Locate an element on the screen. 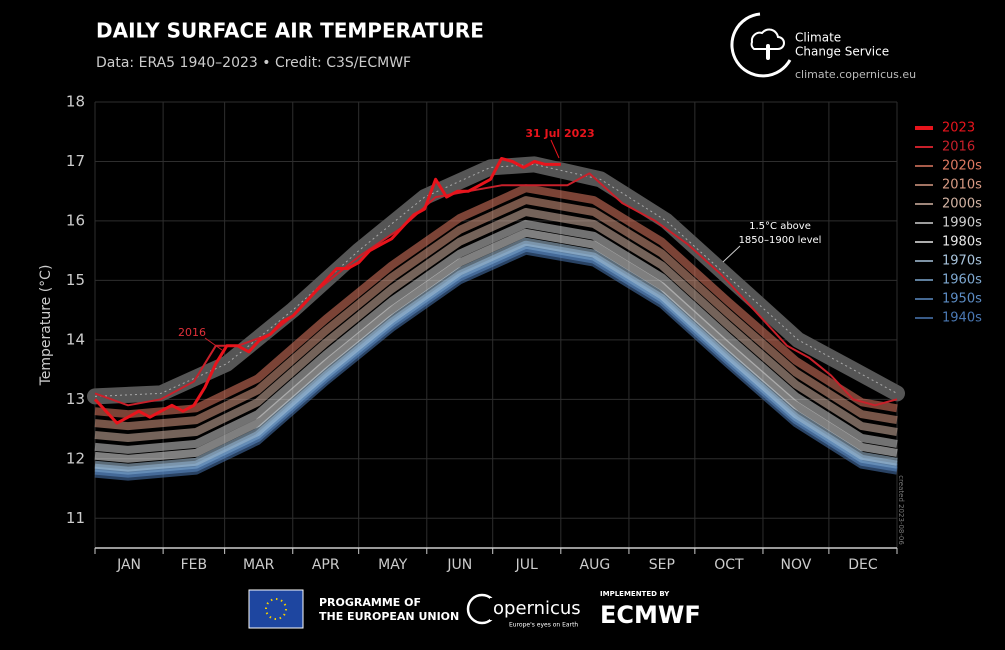 Image resolution: width=1005 pixels, height=650 pixels. url: climate.copernicus.eu is located at coordinates (855, 74).